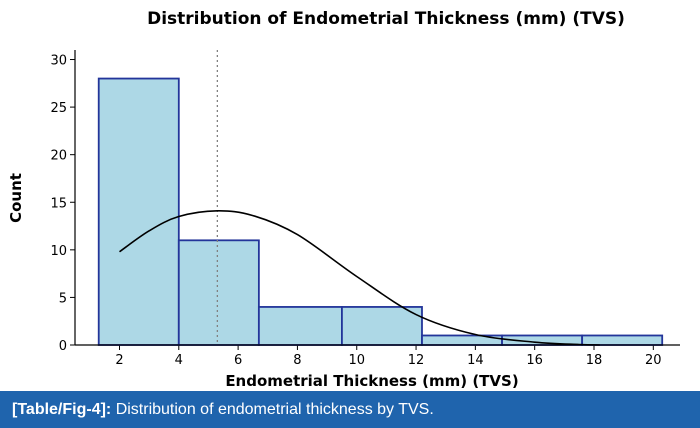  Describe the element at coordinates (371, 381) in the screenshot. I see `x-axis-label: Endometrial Thickness (mm) (TVS)` at that location.